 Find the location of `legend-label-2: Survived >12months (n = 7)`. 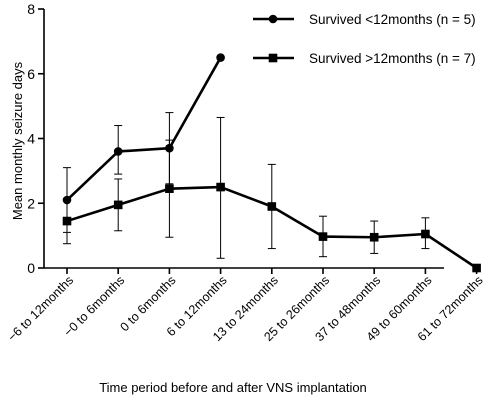

legend-label-2: Survived >12months (n = 7) is located at coordinates (392, 58).